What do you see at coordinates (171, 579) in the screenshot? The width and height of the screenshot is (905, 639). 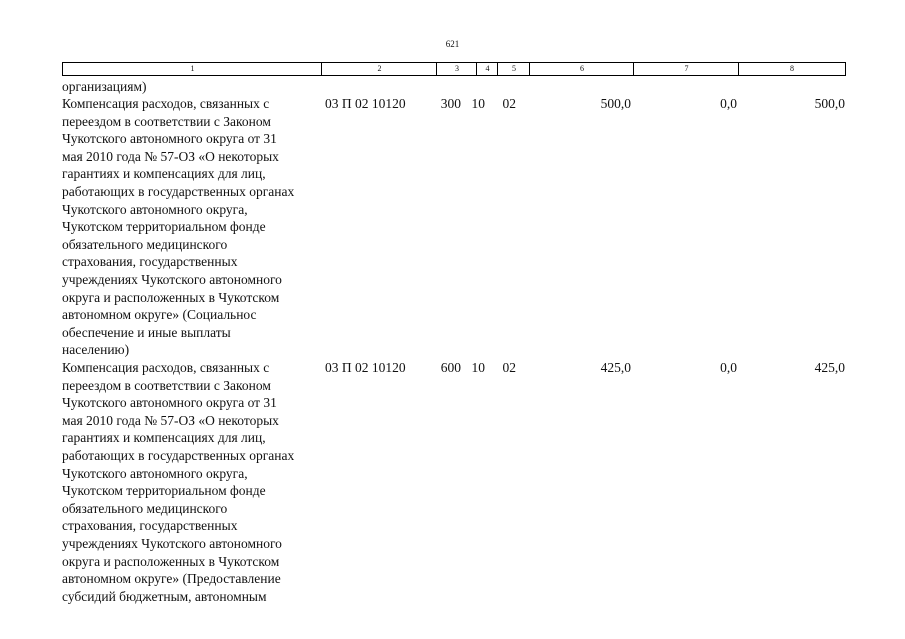 I see `row-name-line: автономном округе» (Предоставление` at bounding box center [171, 579].